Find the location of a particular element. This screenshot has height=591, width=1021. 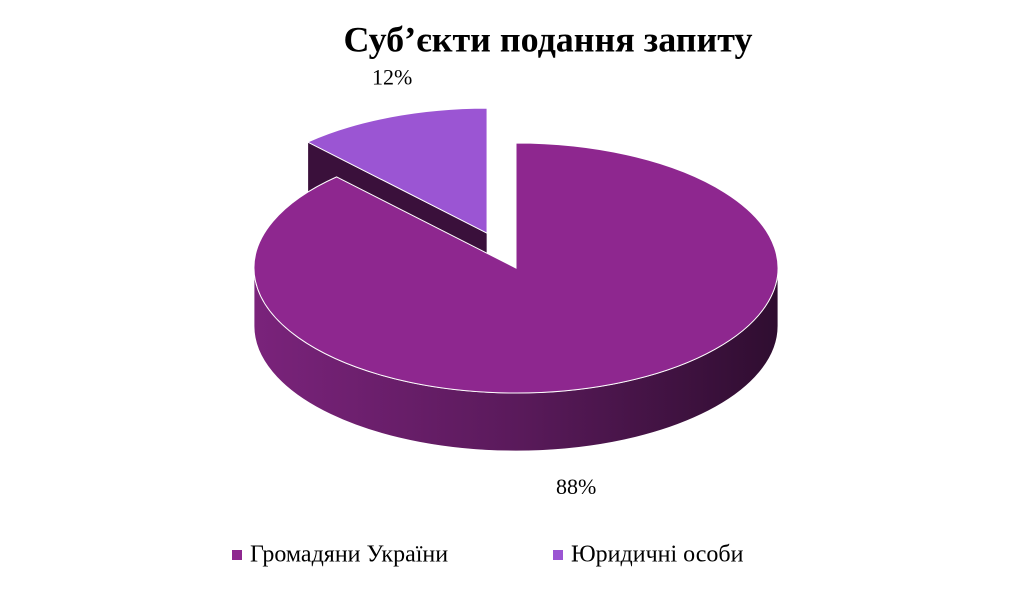

data-label: 88% is located at coordinates (576, 486).